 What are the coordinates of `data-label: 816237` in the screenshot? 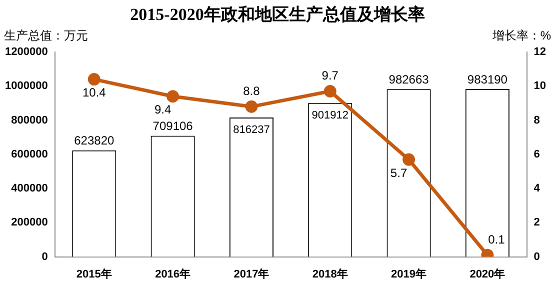 It's located at (251, 130).